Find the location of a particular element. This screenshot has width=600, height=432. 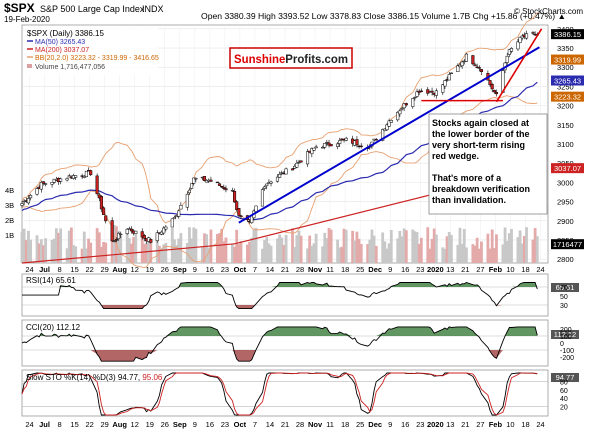

x-axis-label: 26 is located at coordinates (165, 424).